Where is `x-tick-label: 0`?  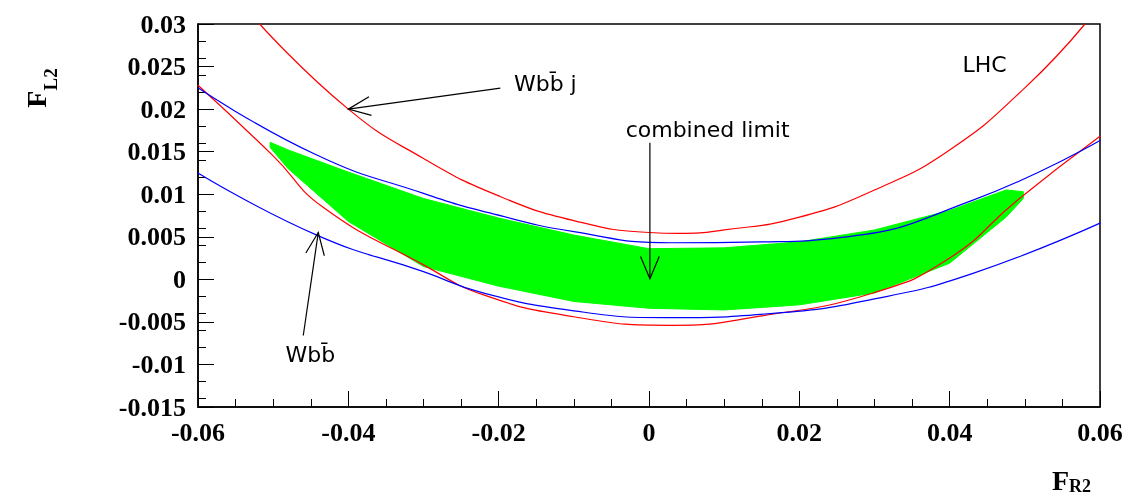 x-tick-label: 0 is located at coordinates (649, 432).